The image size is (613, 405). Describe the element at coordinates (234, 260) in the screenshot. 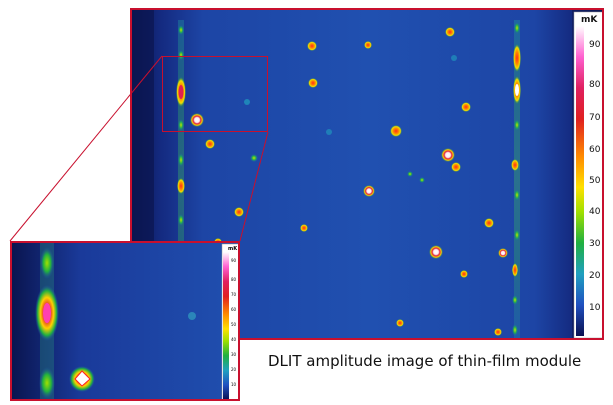

I see `inset-colorbar-tick: 90` at that location.